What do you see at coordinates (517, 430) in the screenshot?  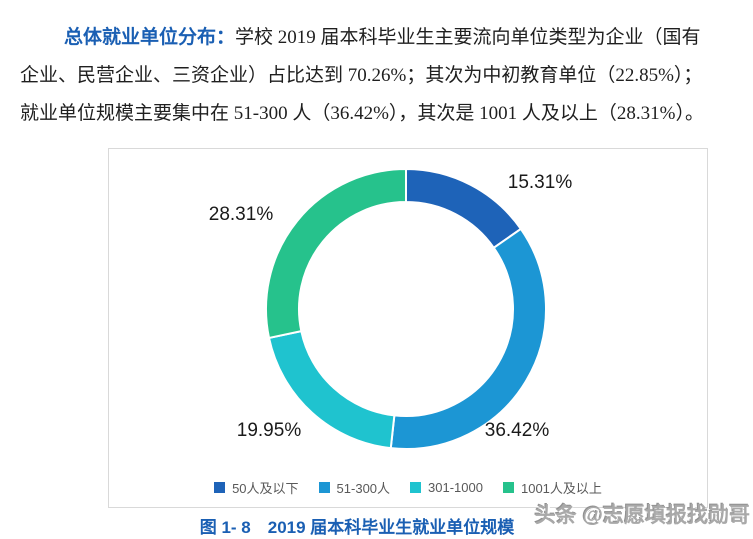 I see `donut-data-label-1: 36.42%` at bounding box center [517, 430].